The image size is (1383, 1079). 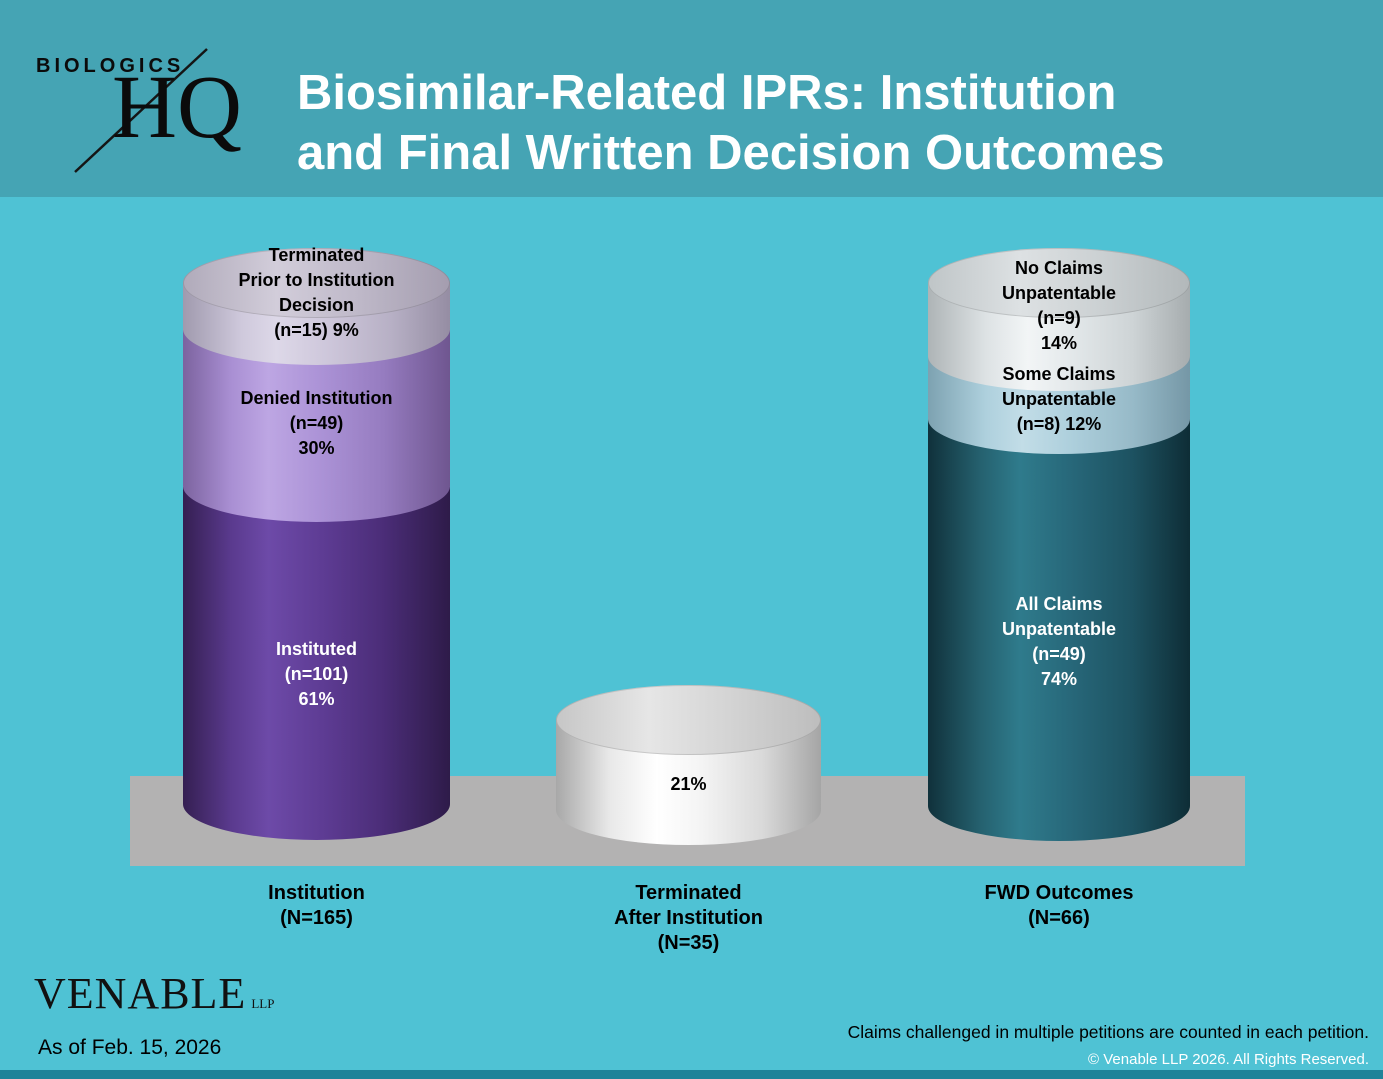 What do you see at coordinates (177, 107) in the screenshot?
I see `logo-hq-text: HQ` at bounding box center [177, 107].